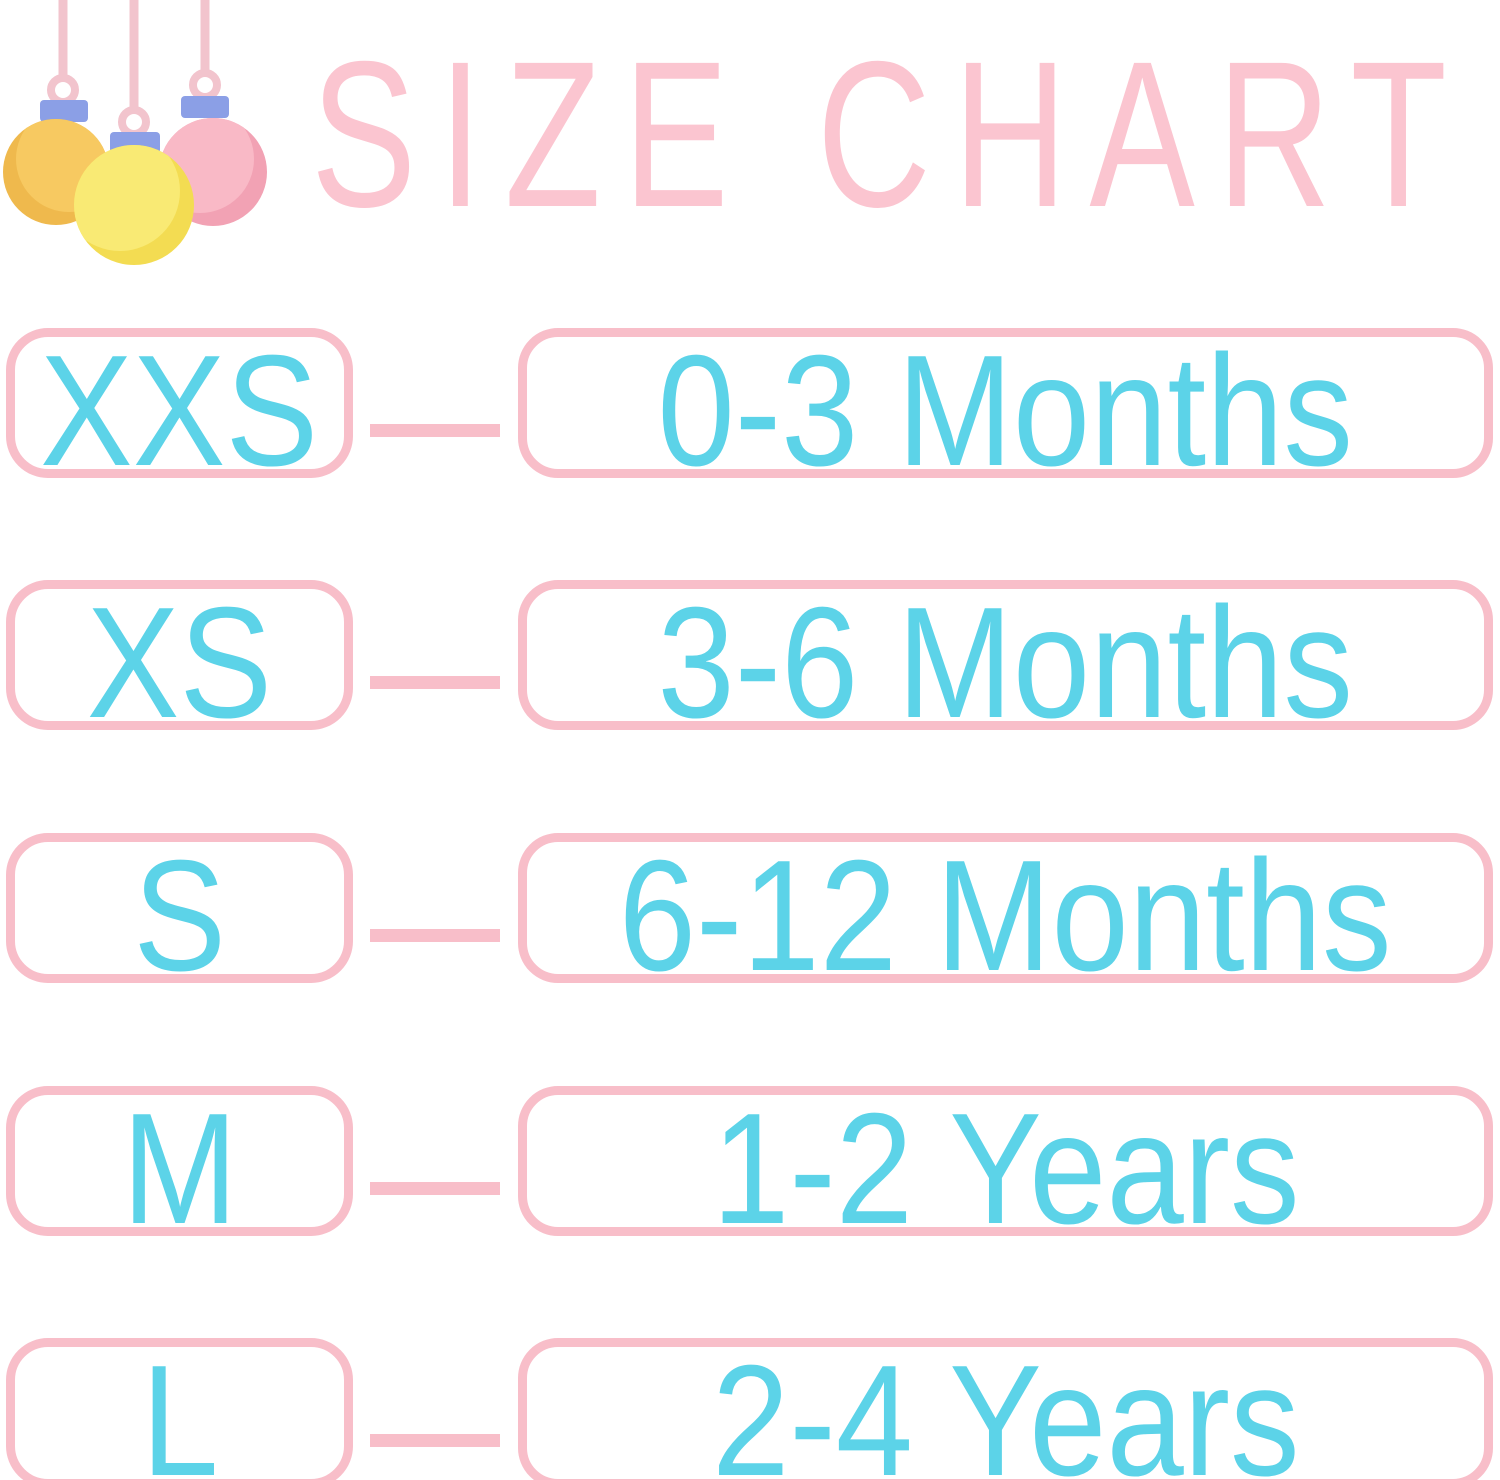 The image size is (1500, 1480). I want to click on christmas-ornaments-icon, so click(135, 132).